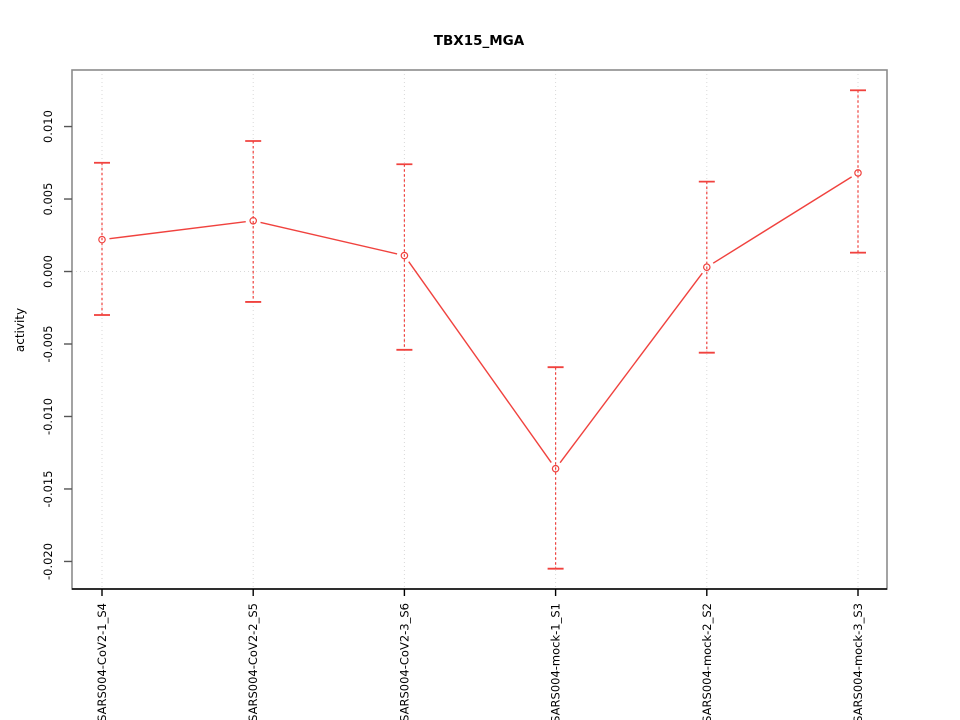 The image size is (960, 720). What do you see at coordinates (556, 661) in the screenshot?
I see `x-tick-label: SARS004-mock-1_S1` at bounding box center [556, 661].